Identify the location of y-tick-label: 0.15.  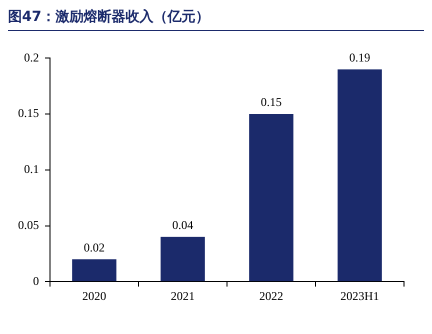
(28, 113).